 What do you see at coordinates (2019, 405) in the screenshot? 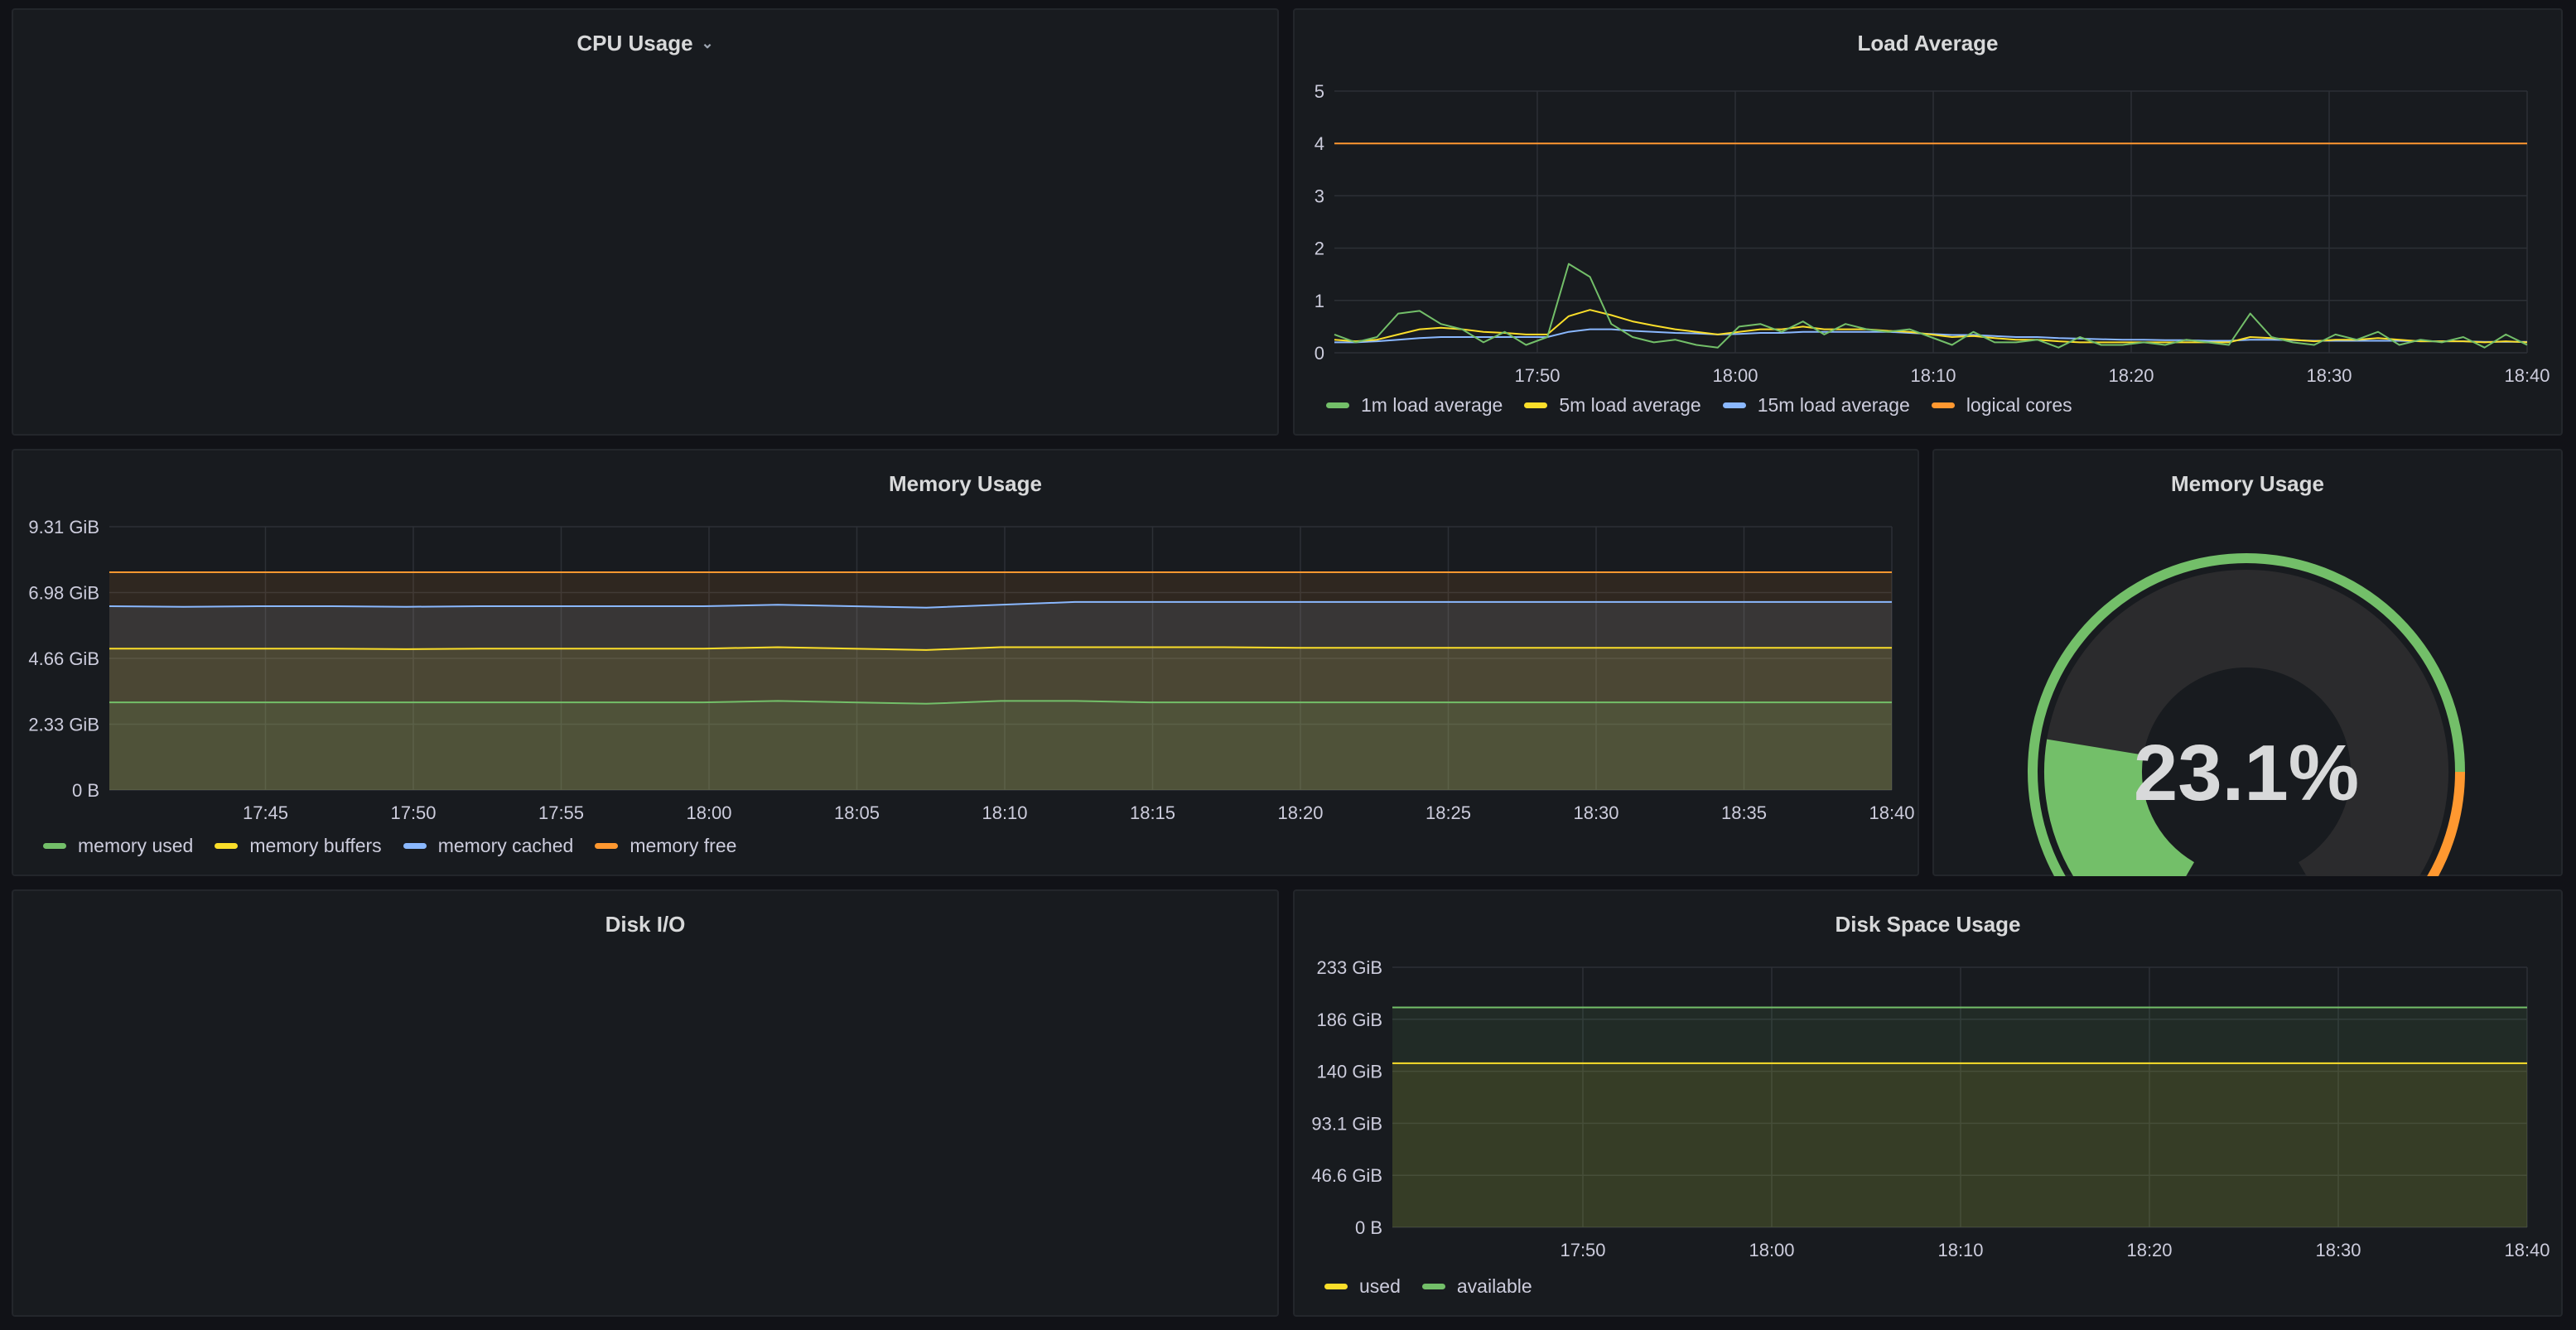
I see `legend-label: logical cores` at bounding box center [2019, 405].